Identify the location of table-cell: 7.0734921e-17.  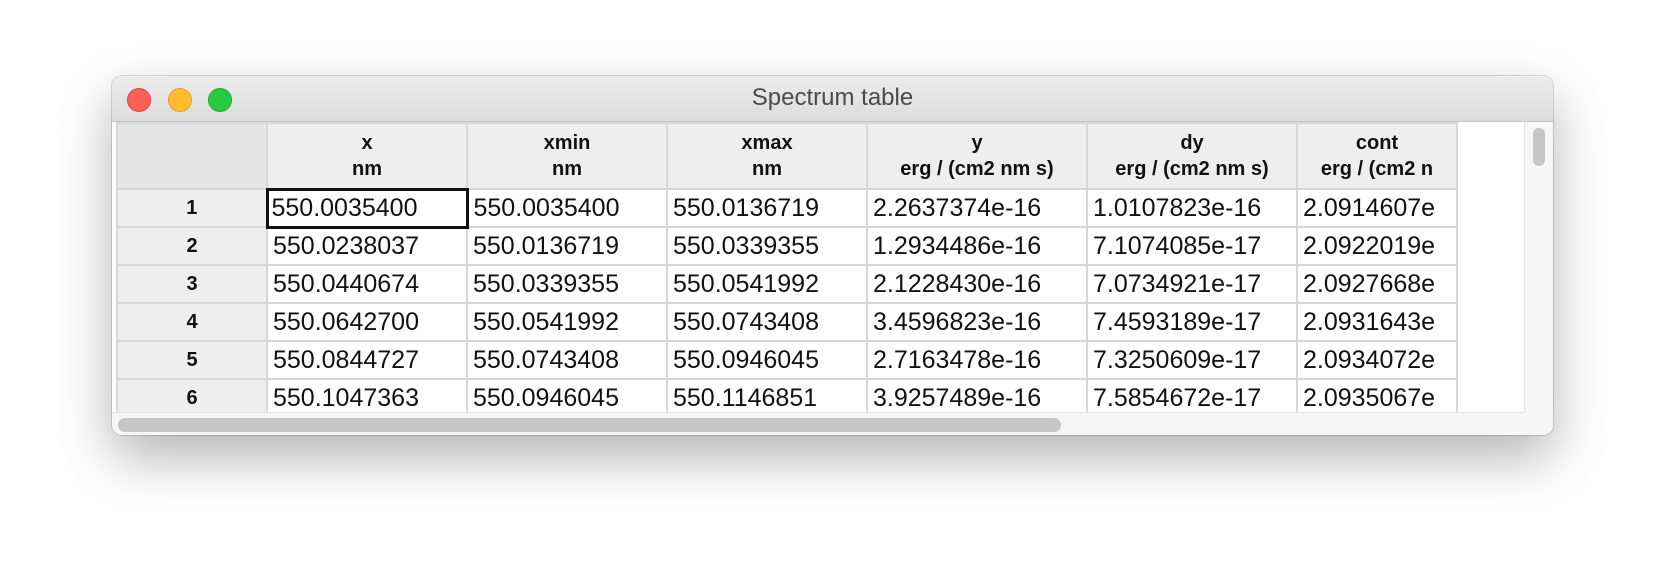
(1192, 284).